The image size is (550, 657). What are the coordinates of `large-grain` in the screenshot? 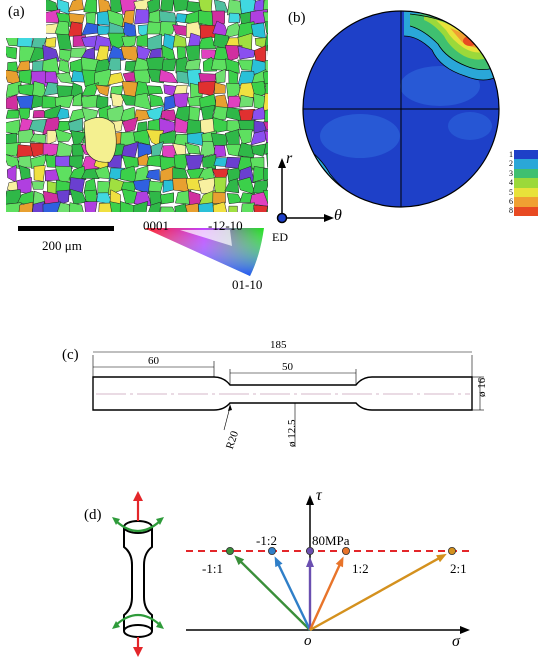 It's located at (100, 140).